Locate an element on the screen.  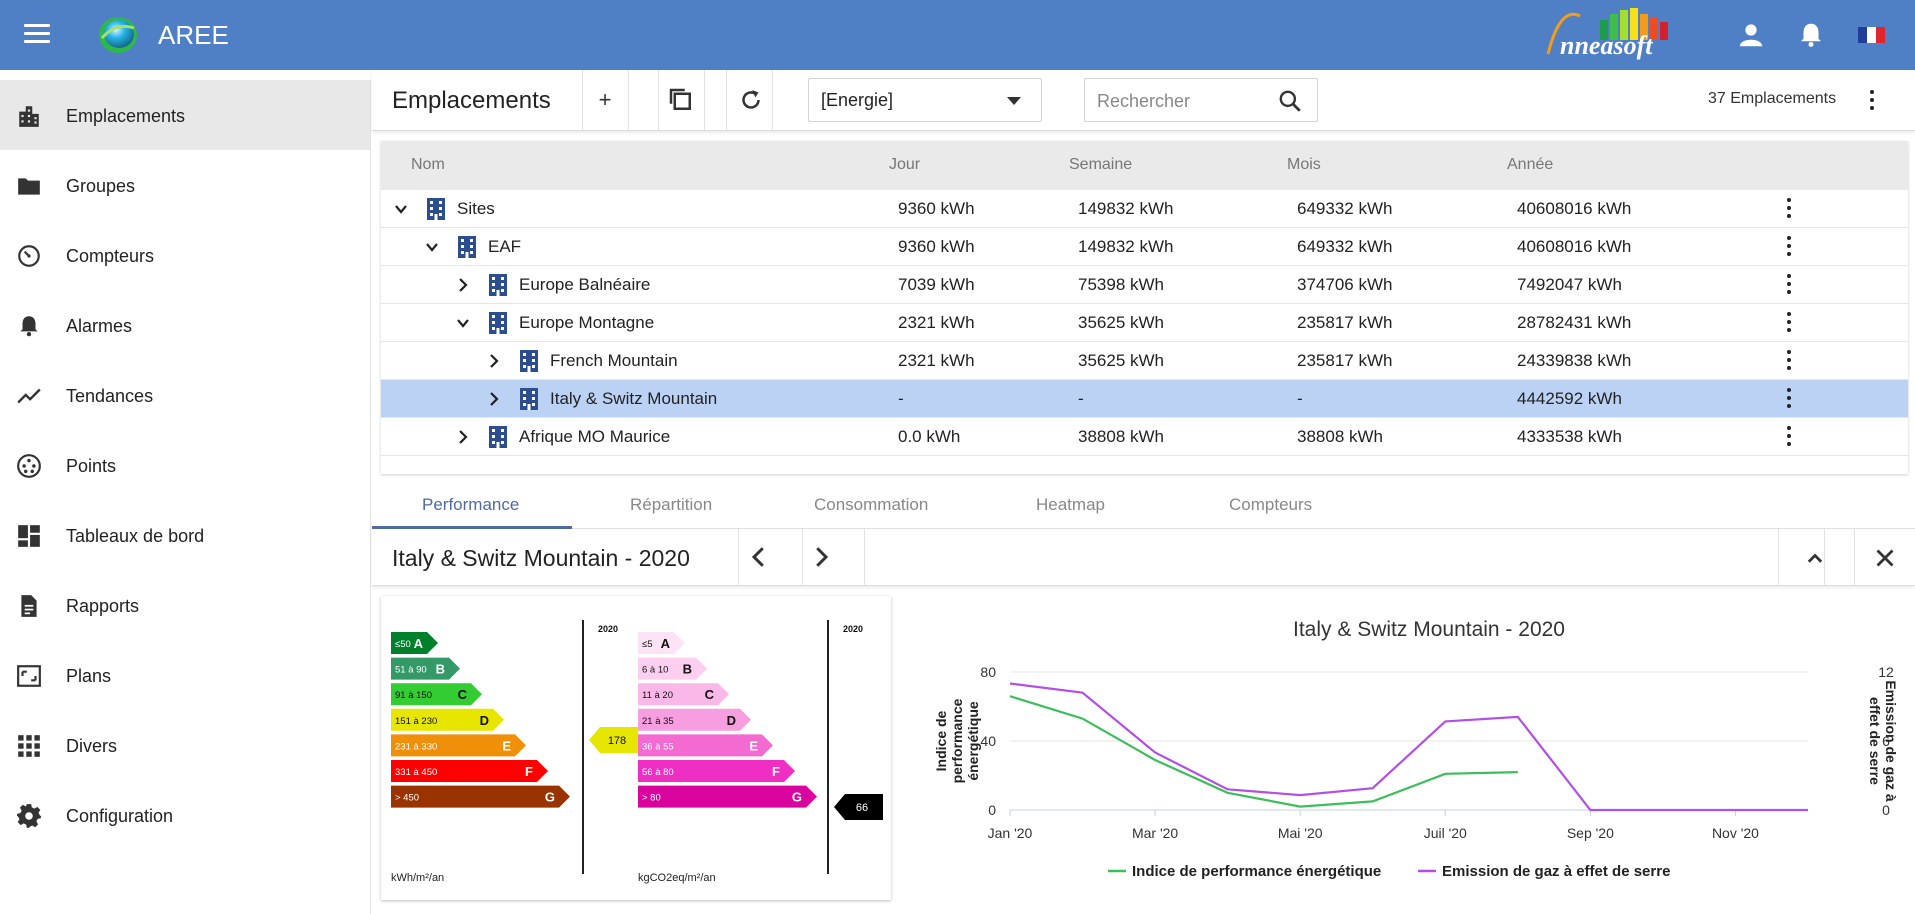
sidebar-item-alarmes: Alarmes is located at coordinates (185, 325).